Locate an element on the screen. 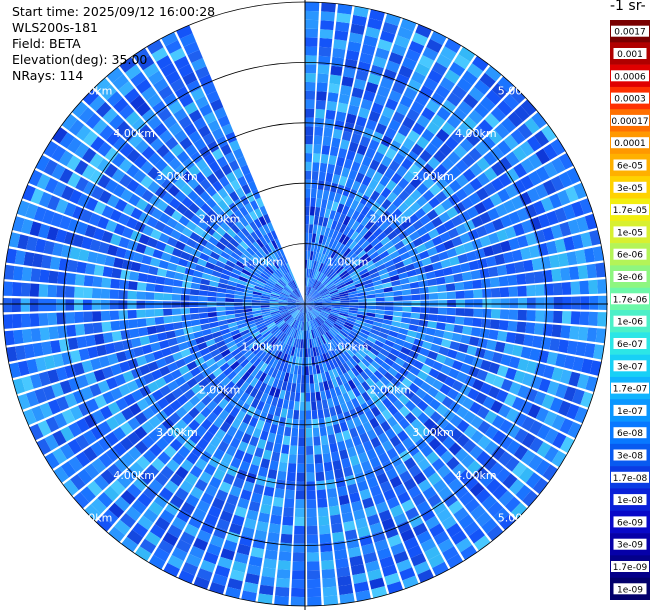 The image size is (650, 610). range-label: 5.00km is located at coordinates (92, 91).